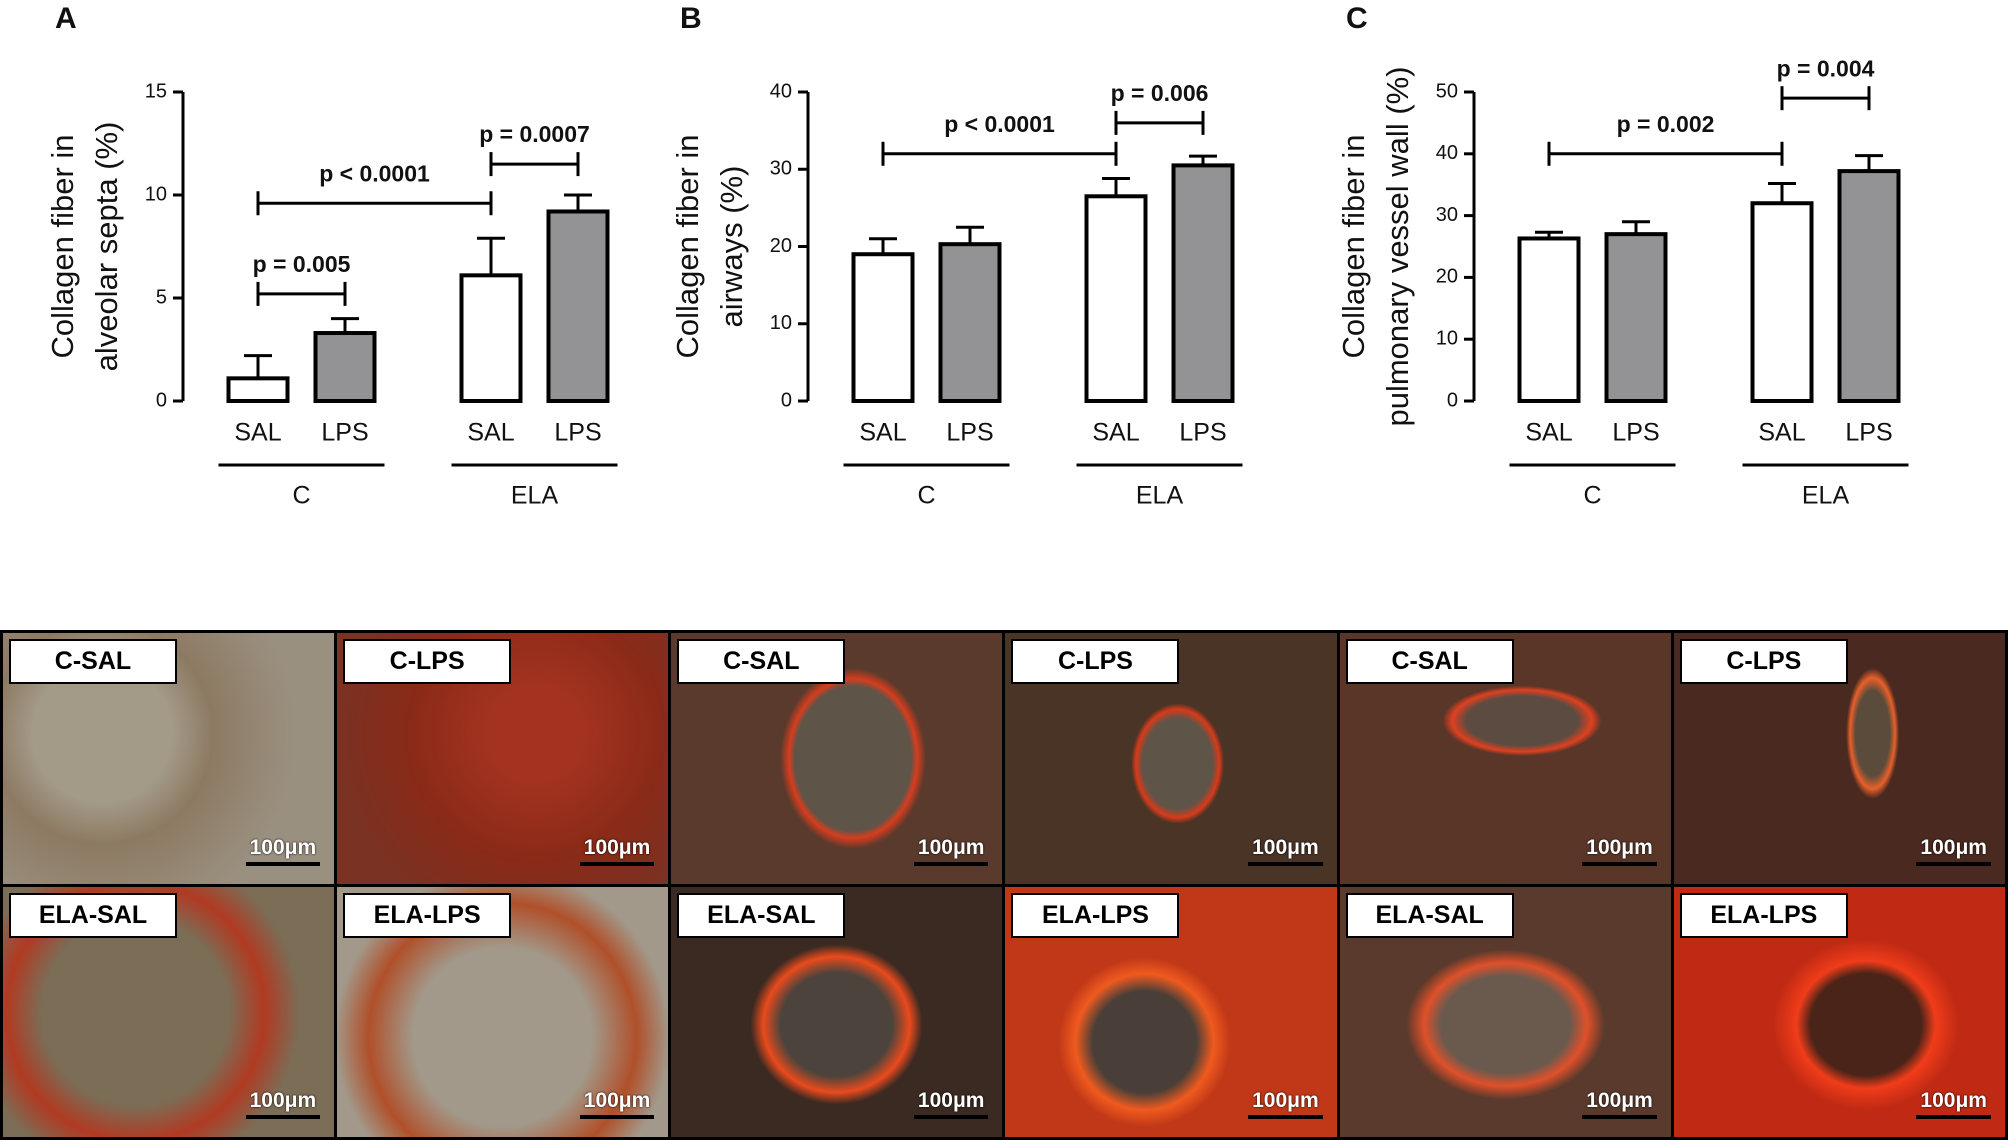 The image size is (2008, 1140). What do you see at coordinates (106, 247) in the screenshot?
I see `y-axis-label: alveolar septa (%)` at bounding box center [106, 247].